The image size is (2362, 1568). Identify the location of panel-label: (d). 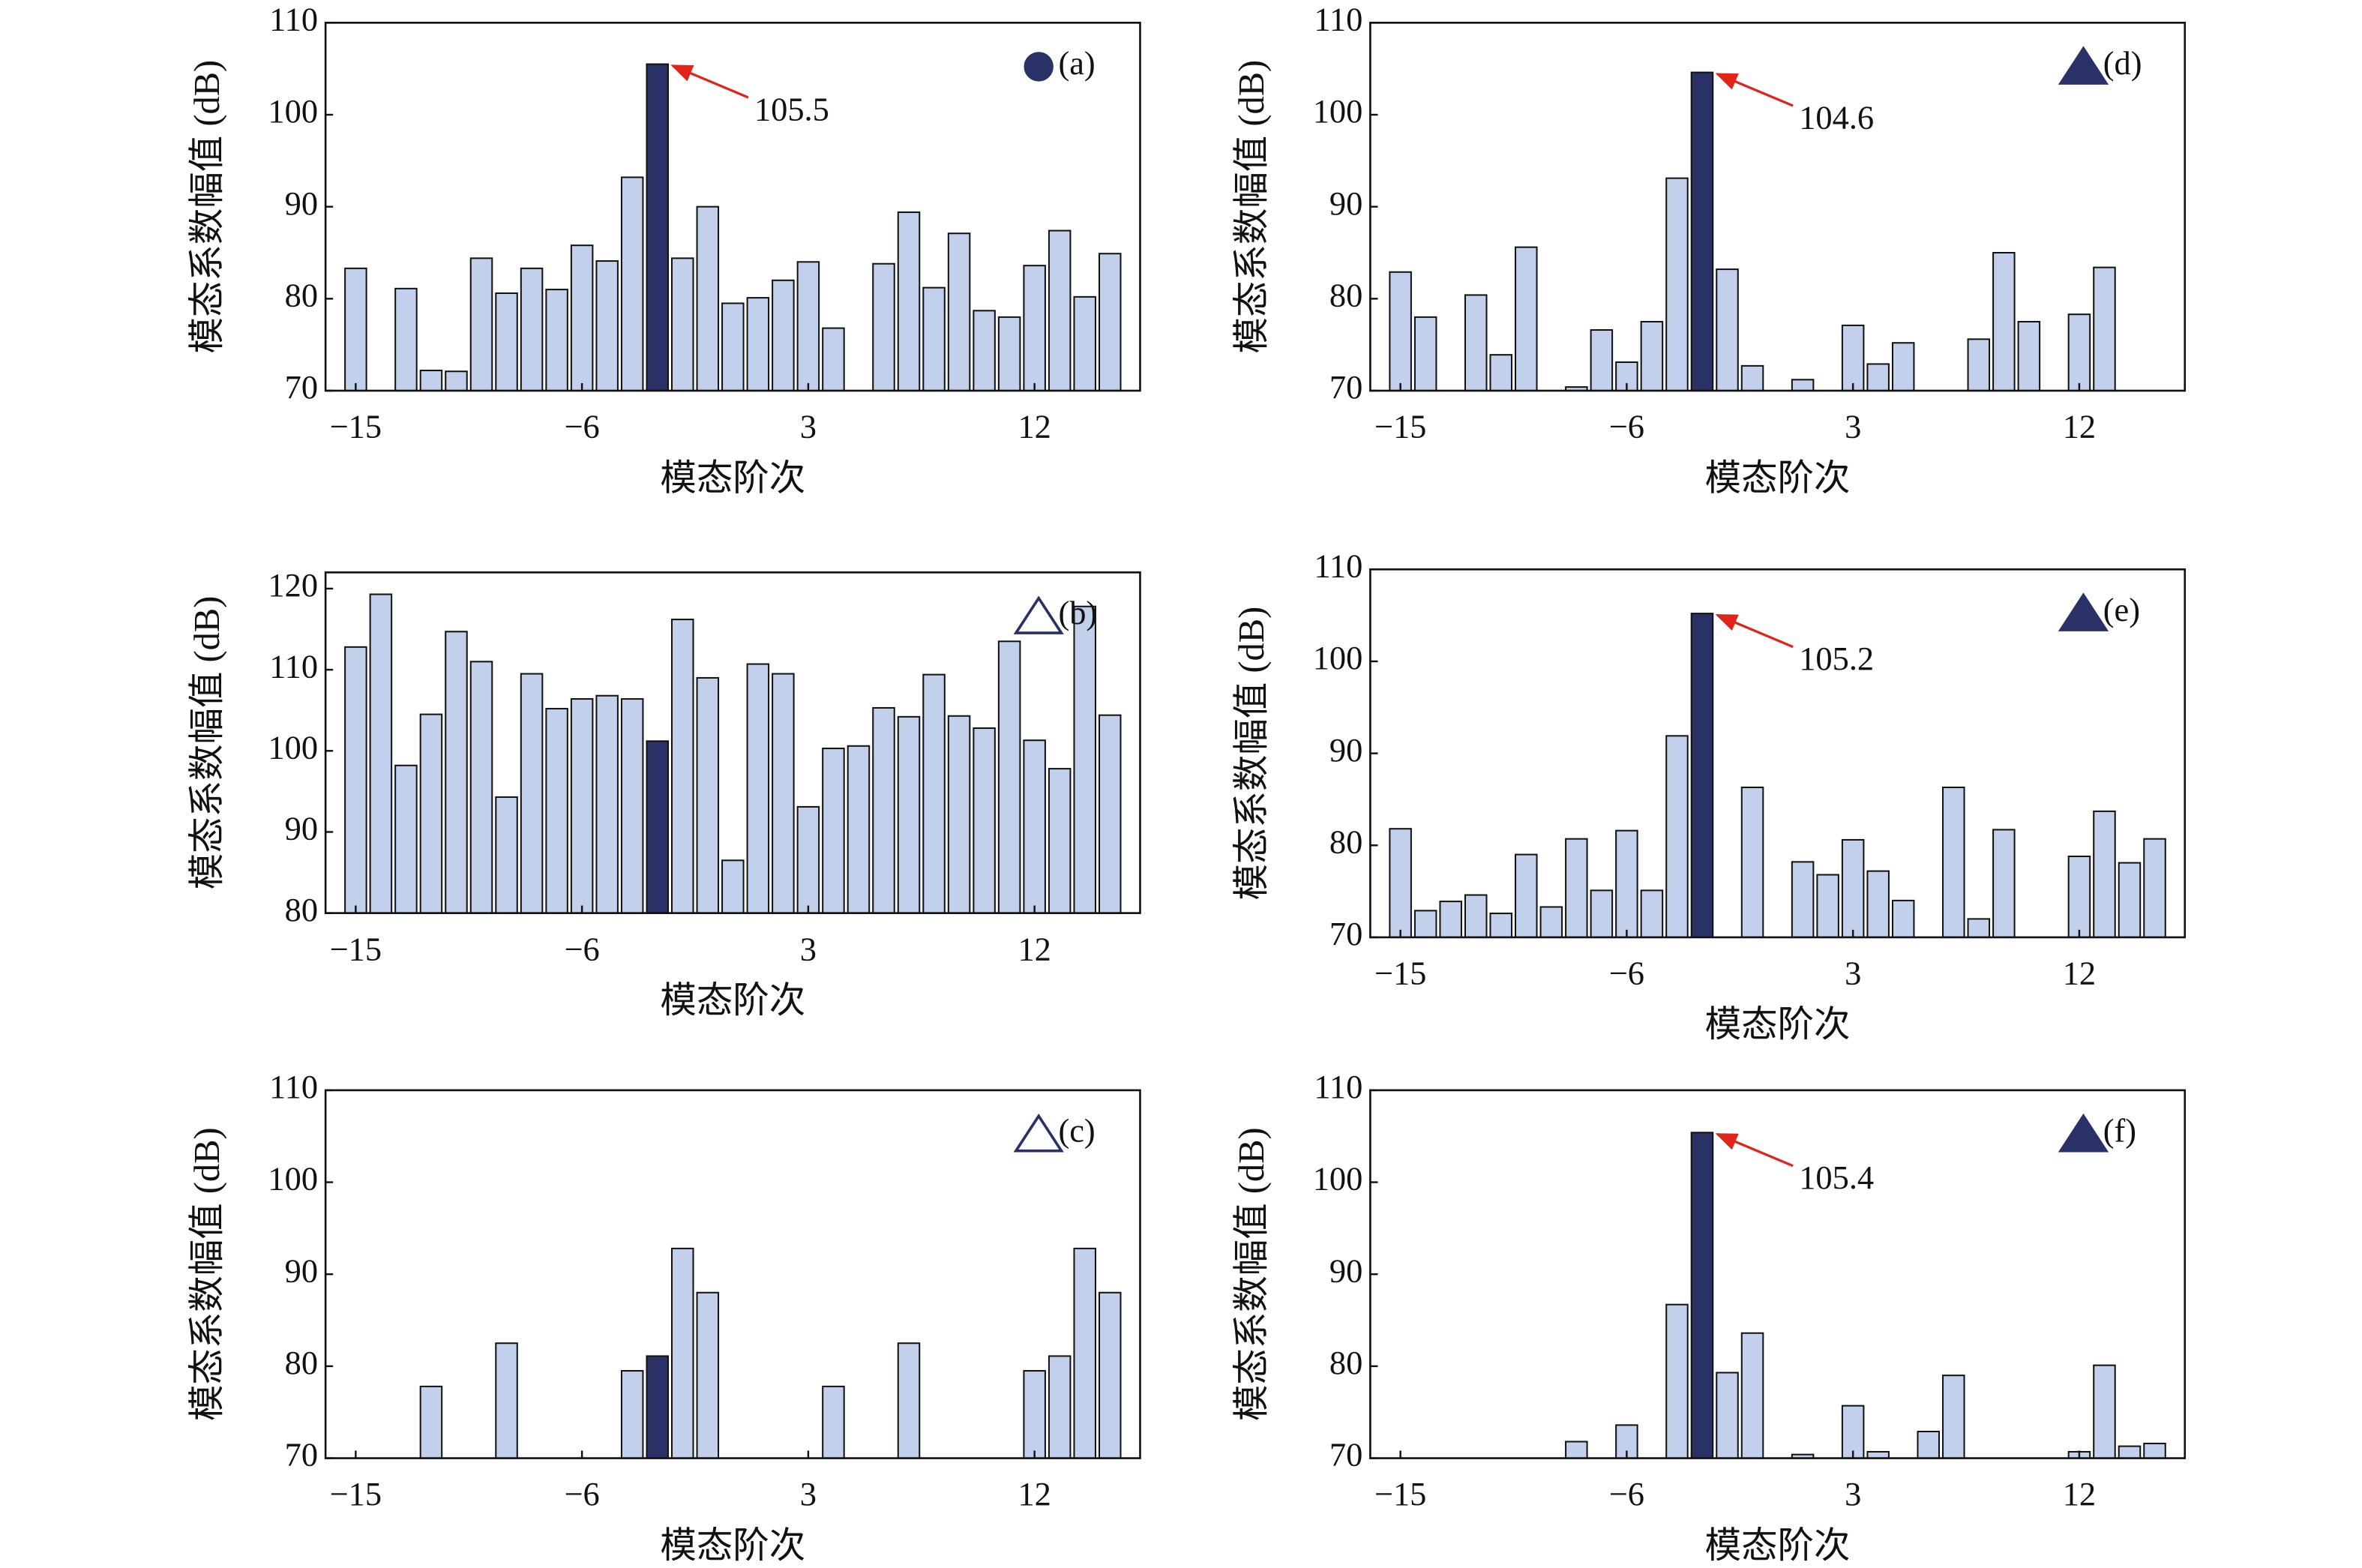
(2122, 63).